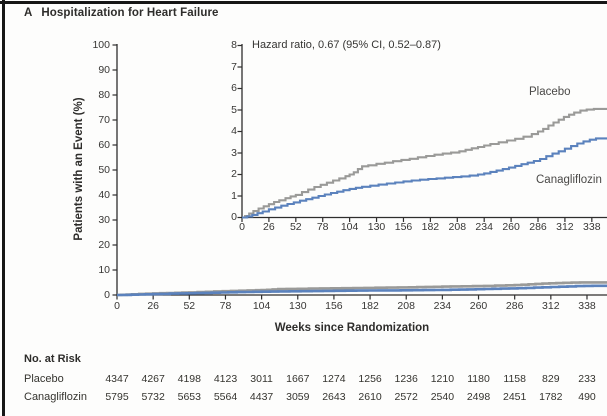 The width and height of the screenshot is (607, 416). I want to click on panel-border-left, so click(3, 208).